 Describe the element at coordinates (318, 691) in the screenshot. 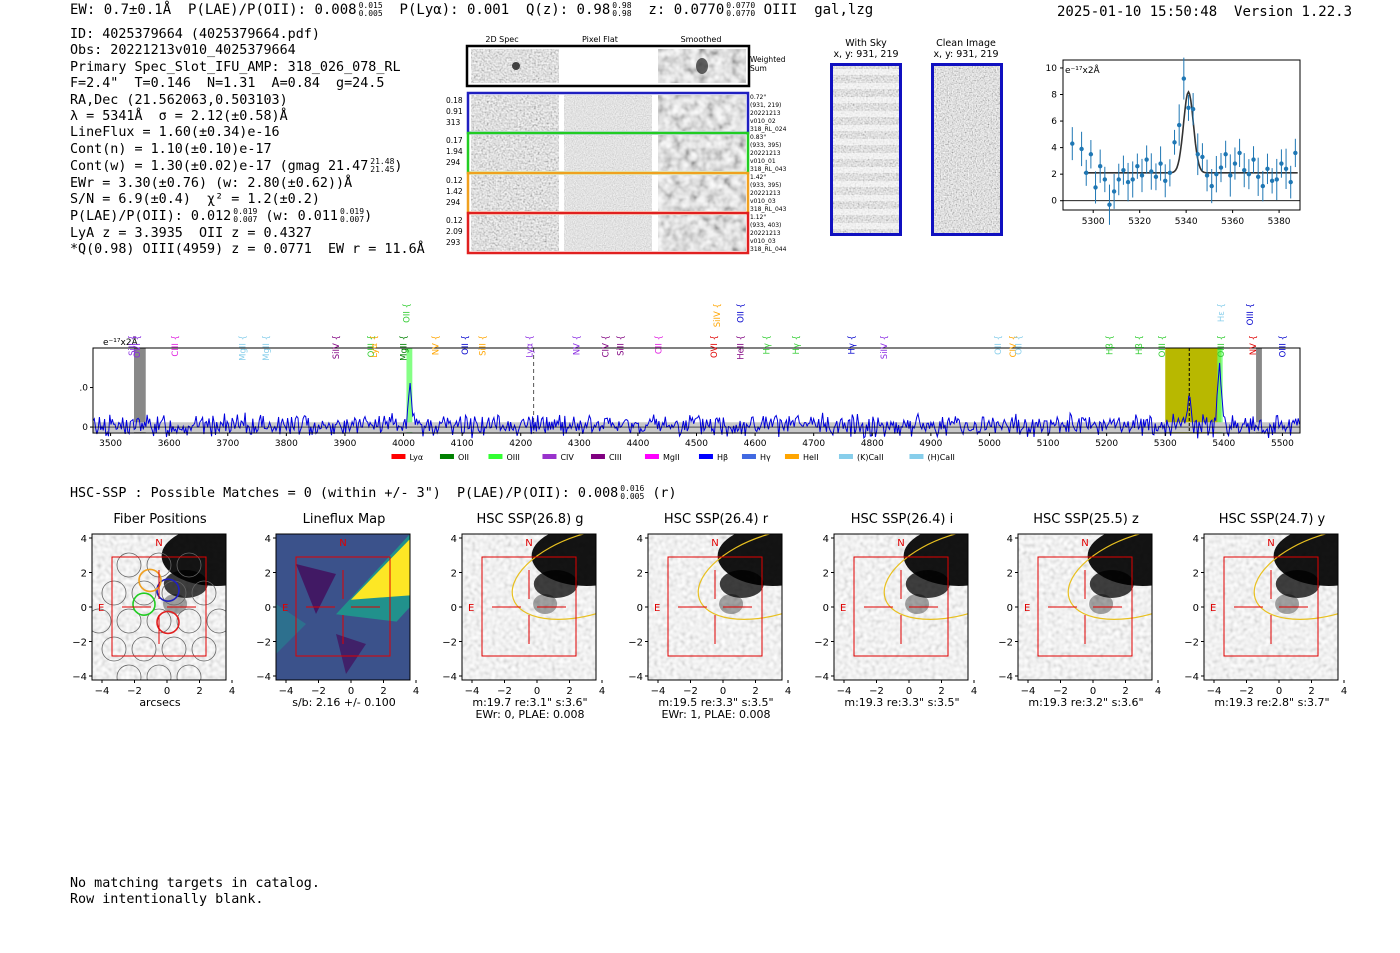

I see `cutout-xtick: −2` at that location.